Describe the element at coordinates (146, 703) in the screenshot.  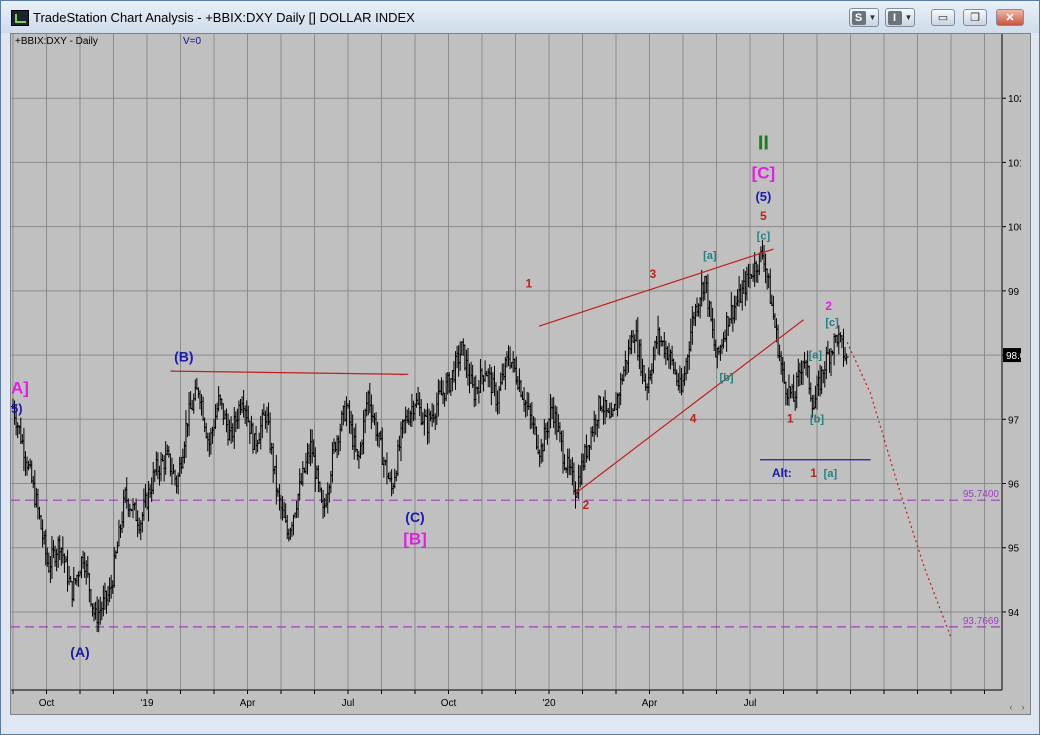
I see `time-tick-label: '19` at that location.